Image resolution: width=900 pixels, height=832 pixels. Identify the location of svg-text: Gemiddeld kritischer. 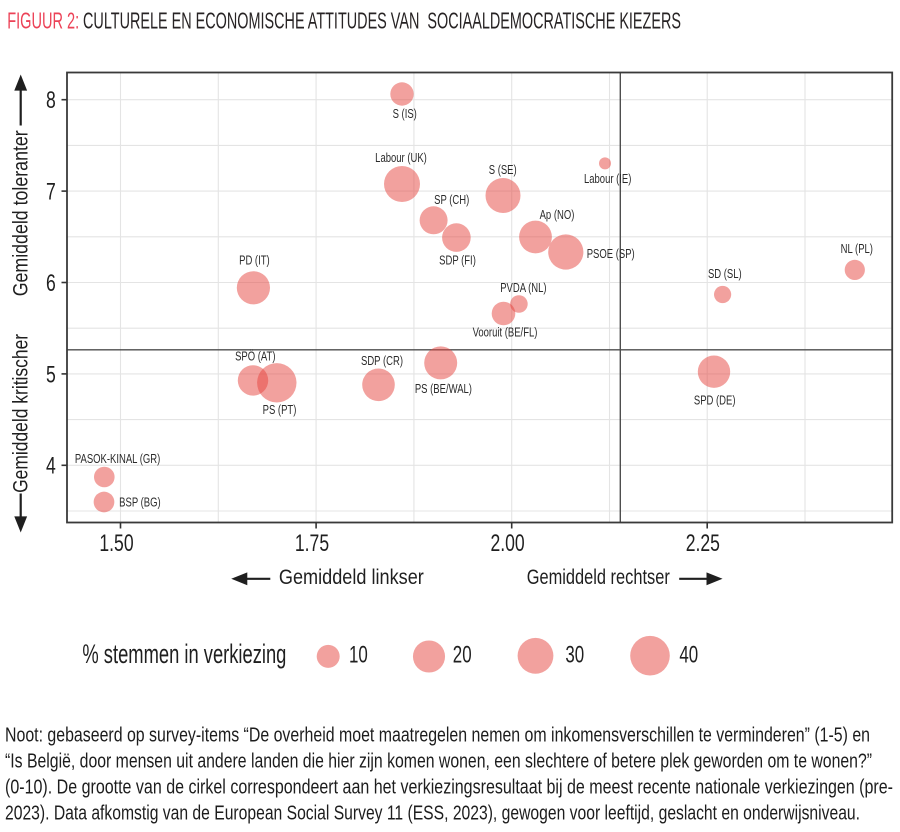
(21, 413).